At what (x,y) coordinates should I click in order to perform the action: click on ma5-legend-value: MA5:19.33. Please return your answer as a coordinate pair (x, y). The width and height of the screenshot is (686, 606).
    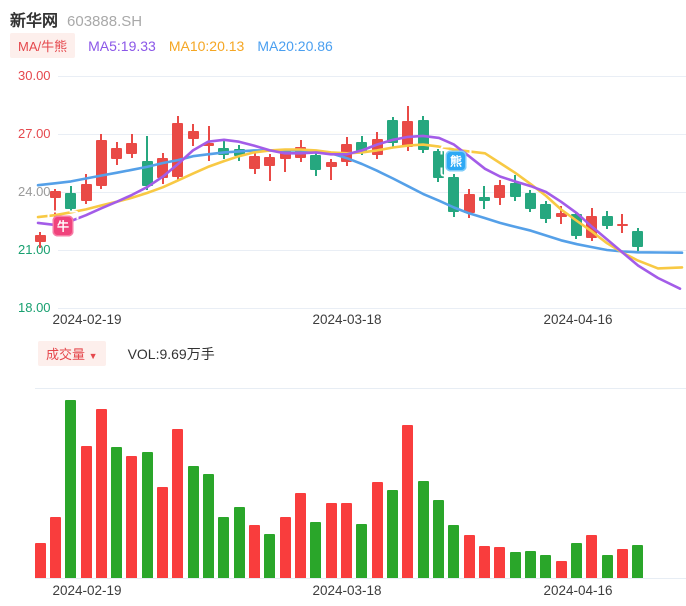
    Looking at the image, I should click on (122, 45).